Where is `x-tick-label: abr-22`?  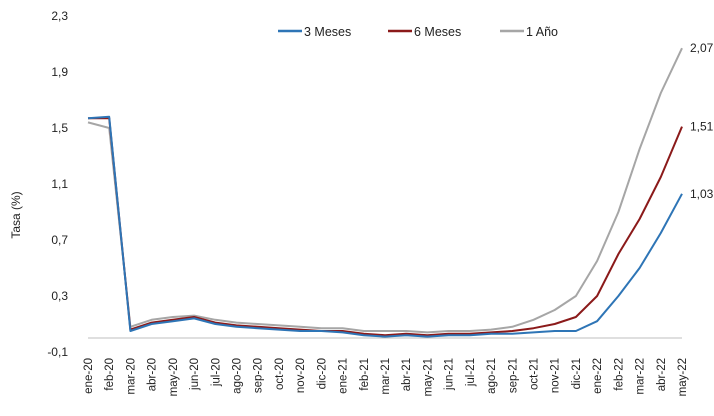
x-tick-label: abr-22 is located at coordinates (662, 374).